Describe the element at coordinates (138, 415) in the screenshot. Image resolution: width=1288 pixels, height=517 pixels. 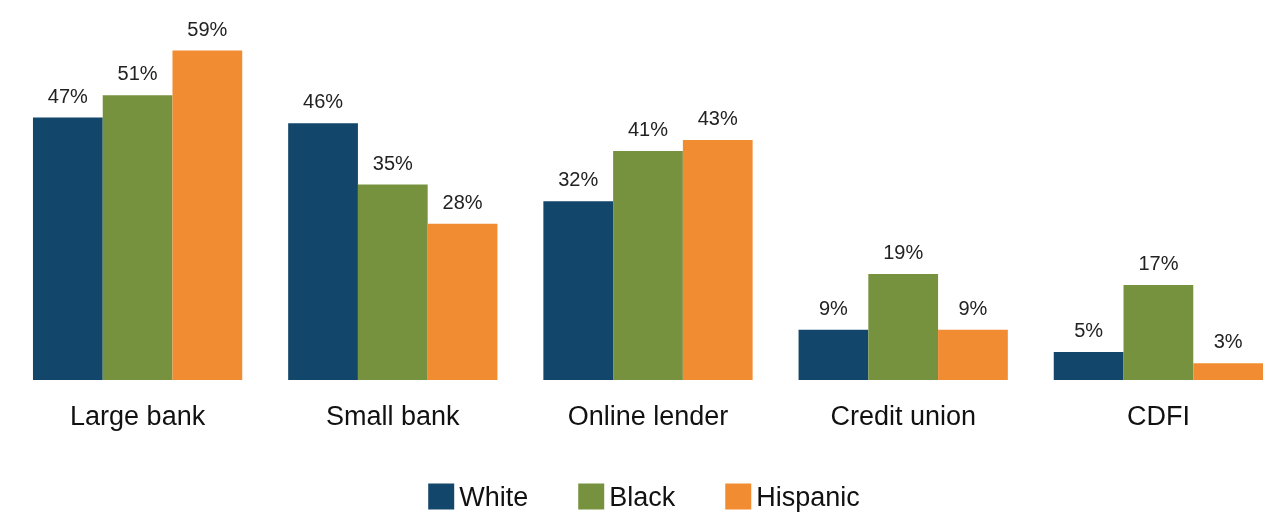
I see `x-tick-label: Large bank` at that location.